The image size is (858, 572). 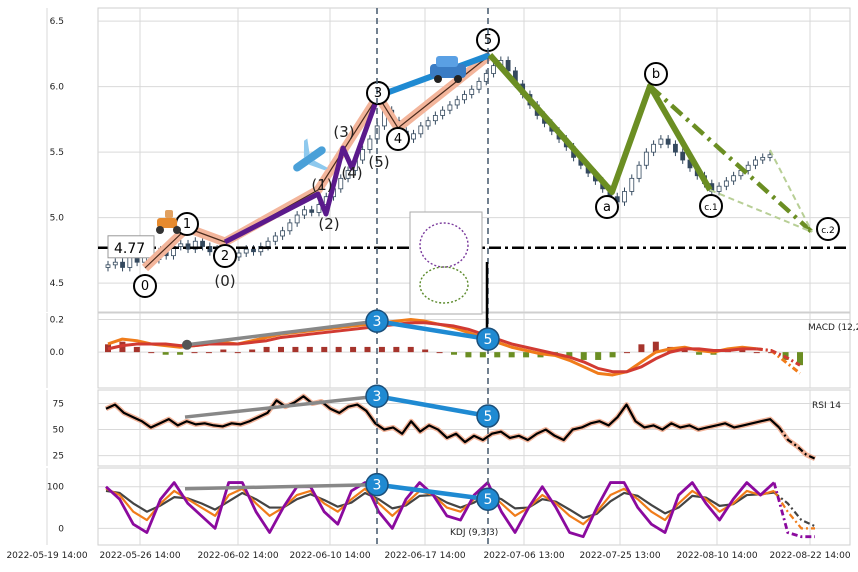 I want to click on wave-green-light-a, so click(x=761, y=211).